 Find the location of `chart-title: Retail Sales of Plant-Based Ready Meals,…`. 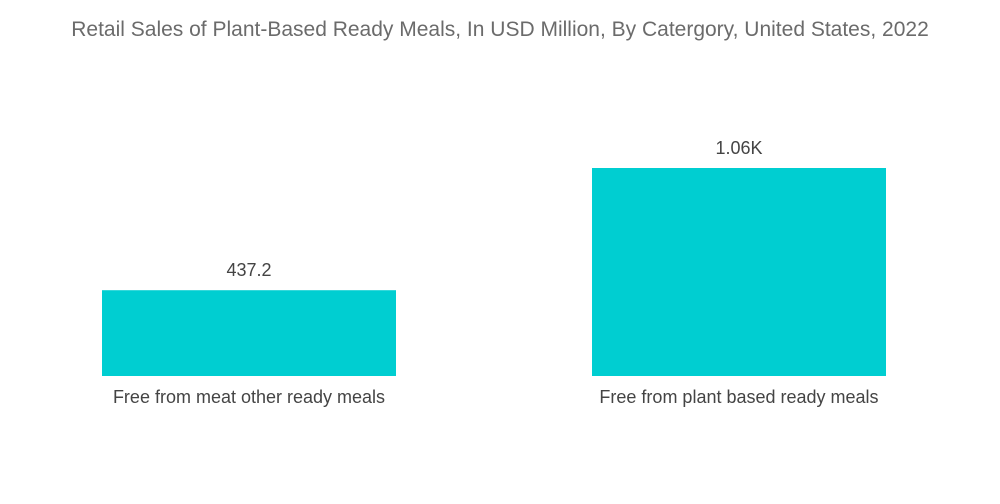

chart-title: Retail Sales of Plant-Based Ready Meals,… is located at coordinates (500, 29).